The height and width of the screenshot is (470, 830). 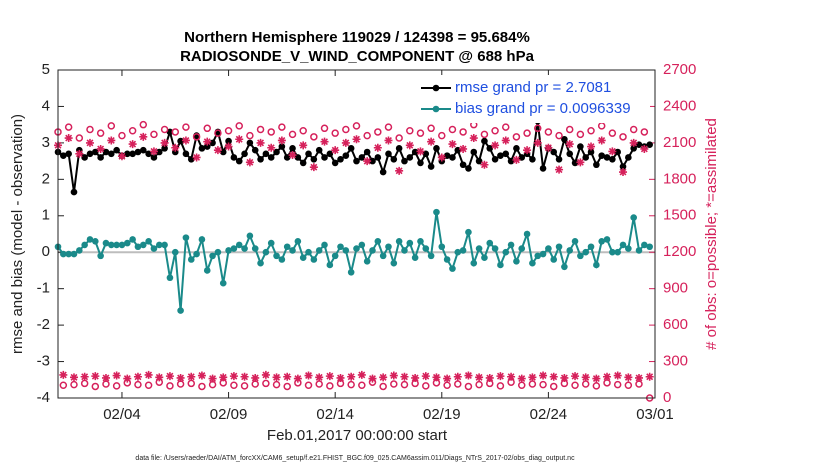 I want to click on y2-tick-label: 1500, so click(x=679, y=215).